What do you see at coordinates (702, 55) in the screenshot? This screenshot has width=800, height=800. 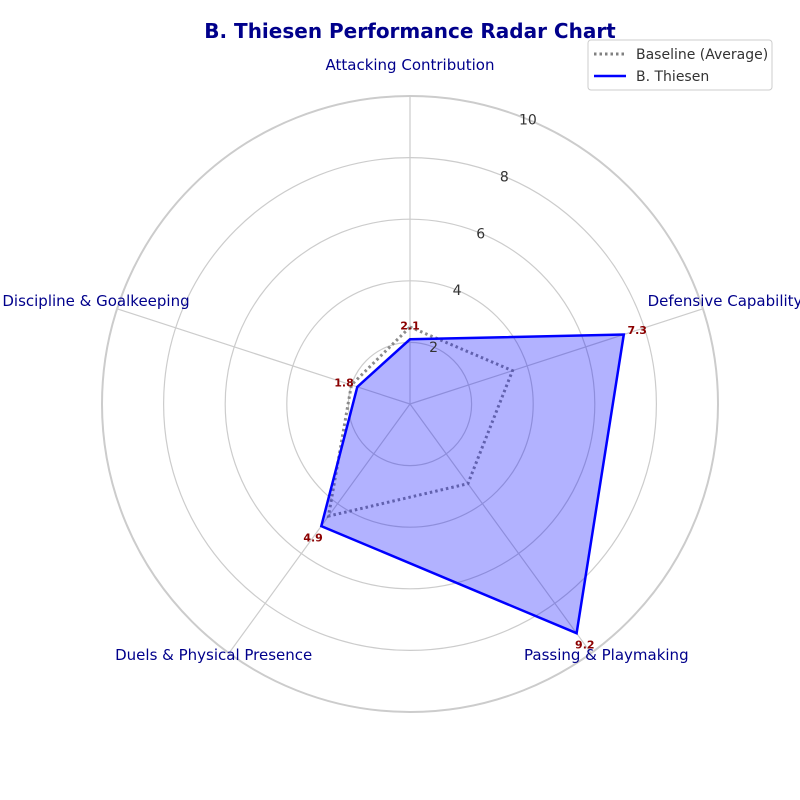 I see `legend-label-baseline: Baseline (Average)` at bounding box center [702, 55].